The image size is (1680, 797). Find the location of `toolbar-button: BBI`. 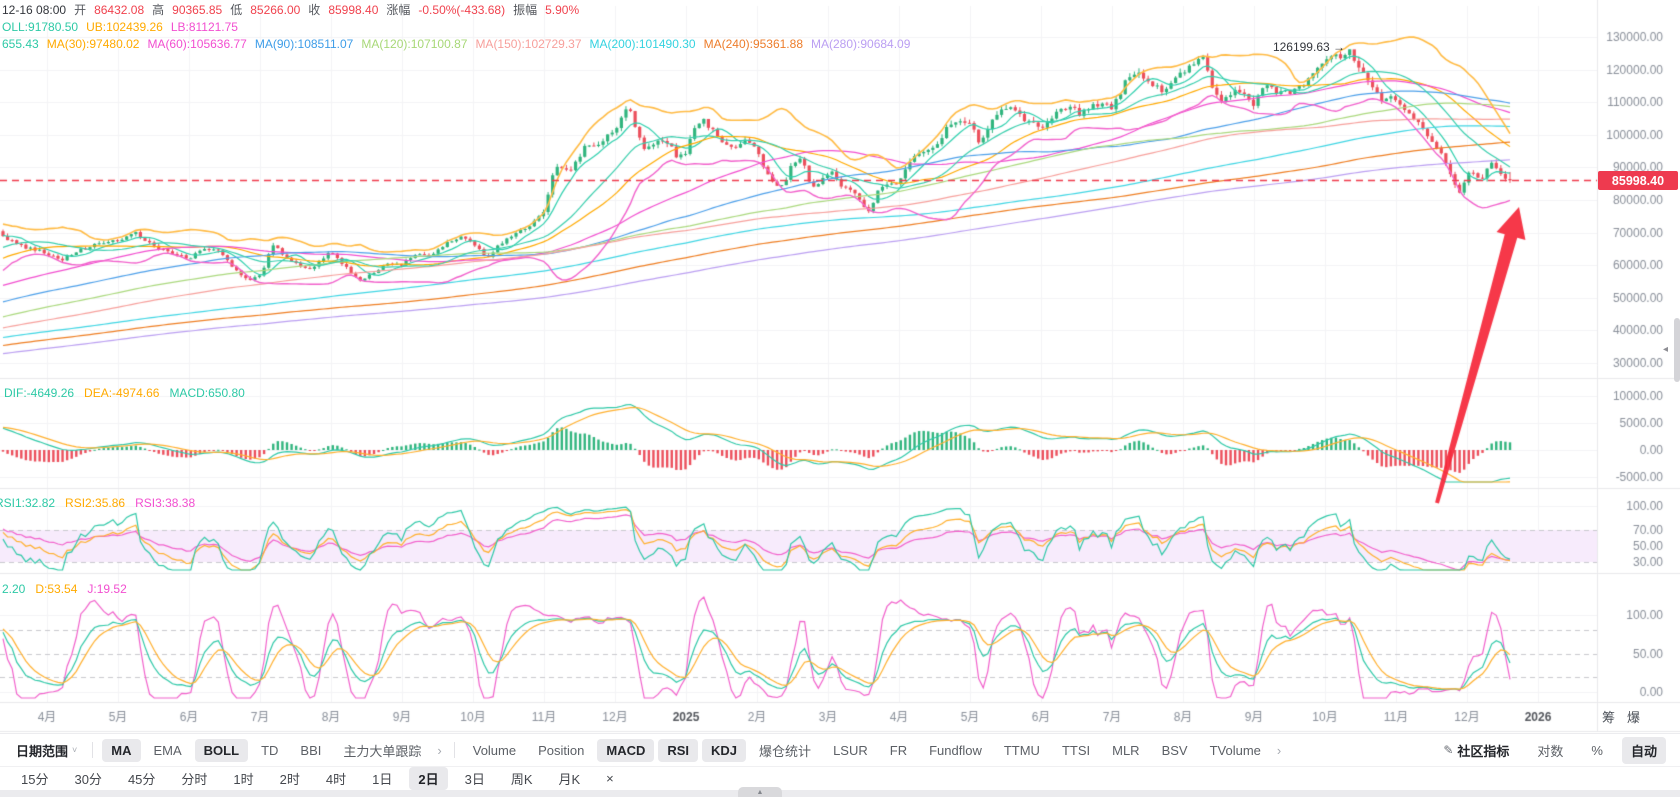

toolbar-button: BBI is located at coordinates (310, 750).